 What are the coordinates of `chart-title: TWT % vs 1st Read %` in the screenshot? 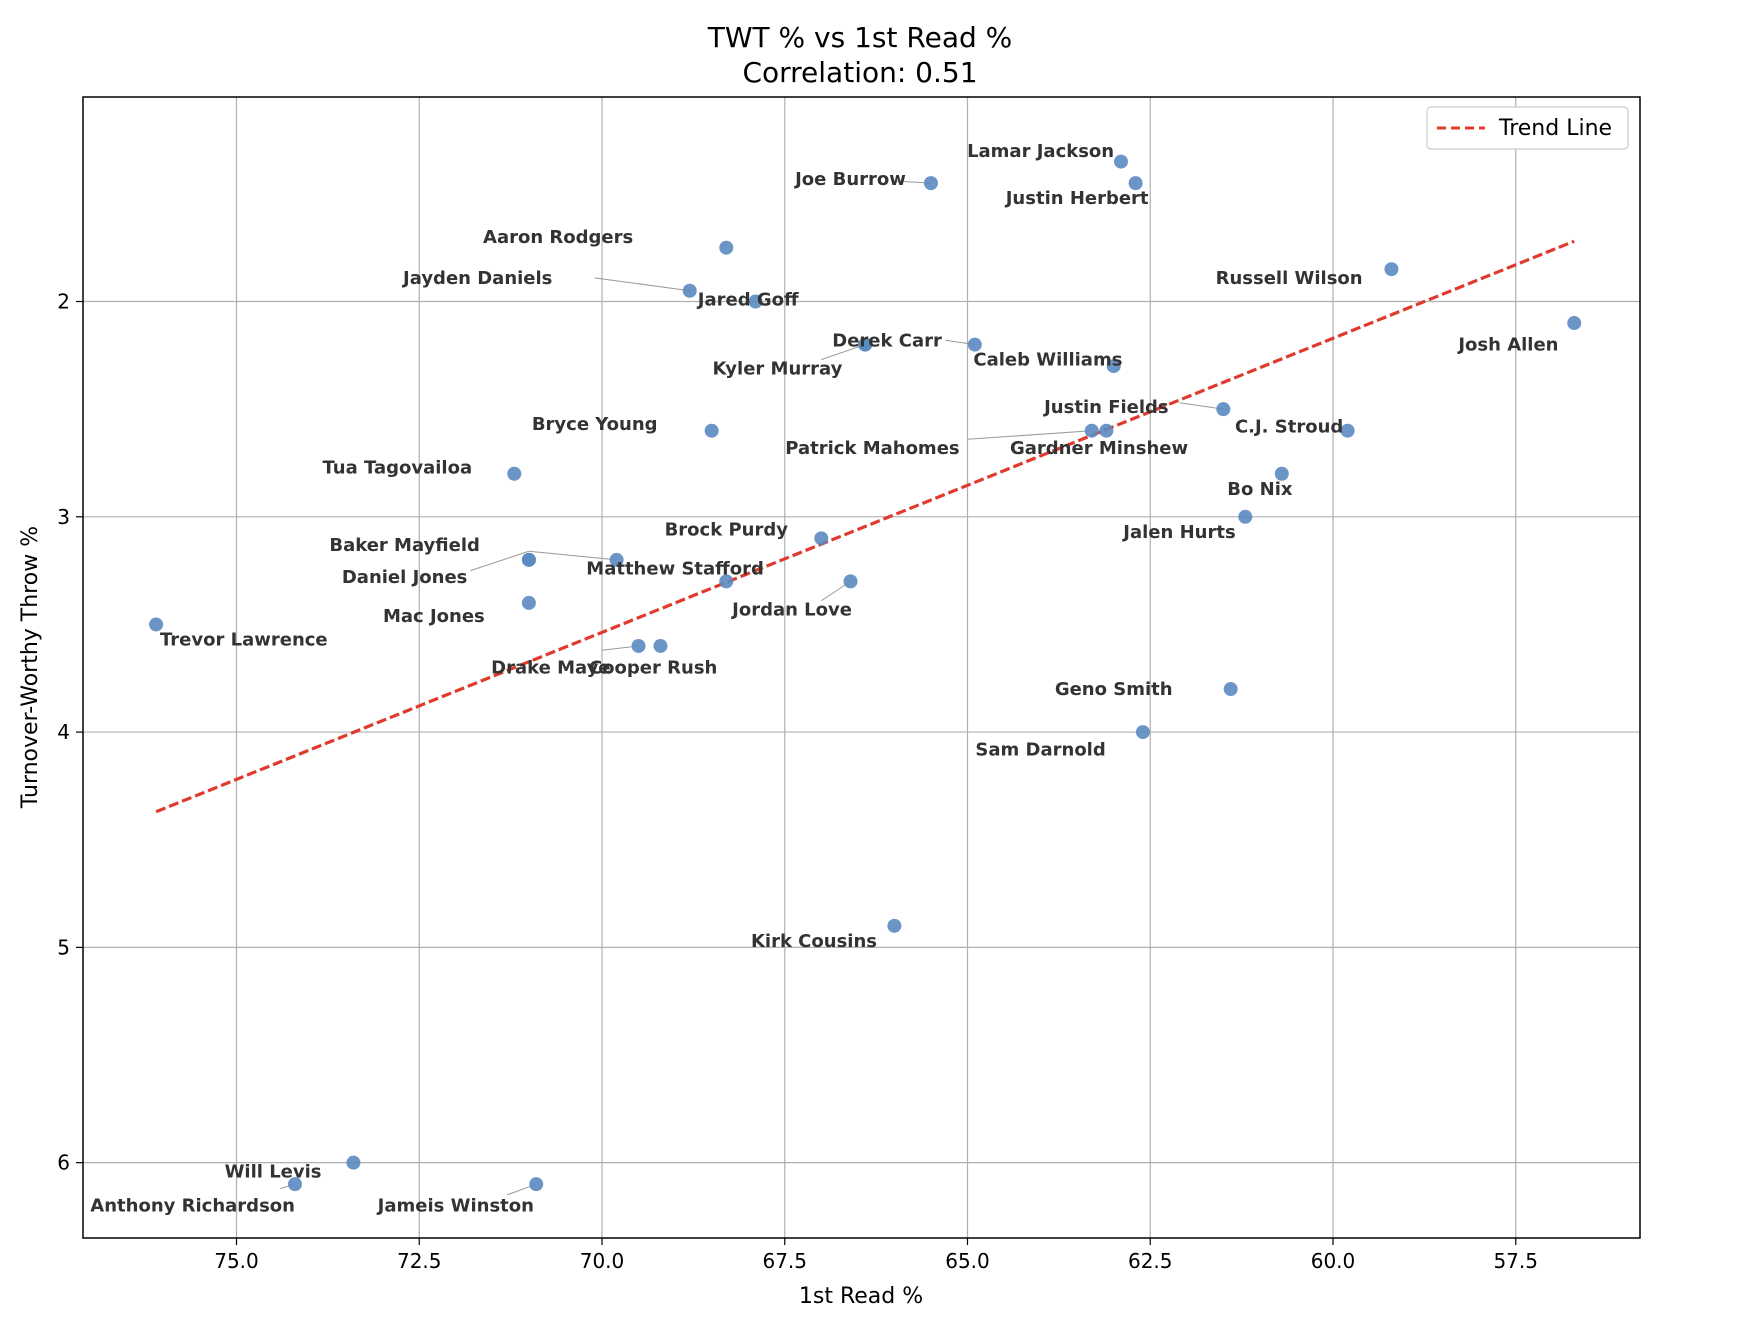 It's located at (860, 37).